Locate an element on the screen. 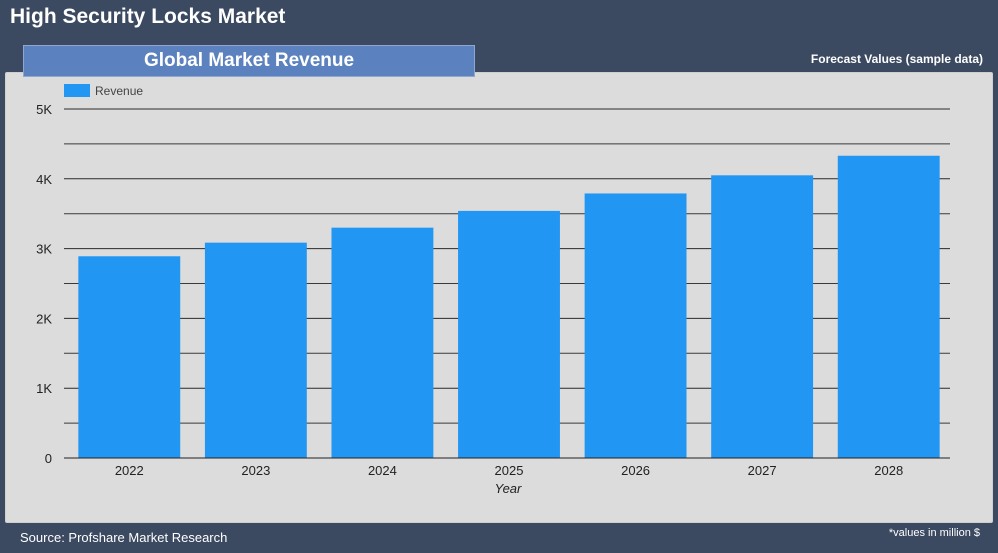 This screenshot has height=553, width=998. bar-2028 is located at coordinates (888, 307).